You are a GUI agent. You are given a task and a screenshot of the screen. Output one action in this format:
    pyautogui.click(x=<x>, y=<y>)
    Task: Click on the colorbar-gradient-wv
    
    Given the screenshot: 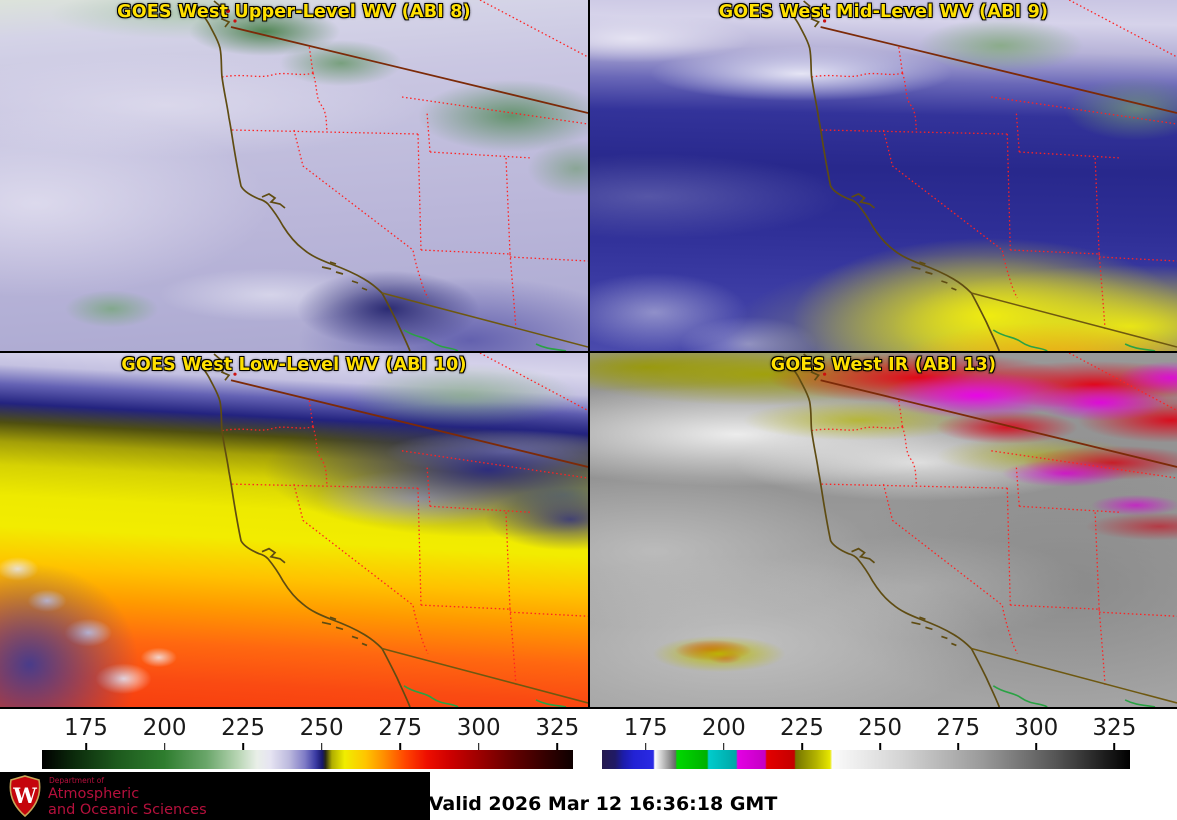 What is the action you would take?
    pyautogui.click(x=307, y=759)
    